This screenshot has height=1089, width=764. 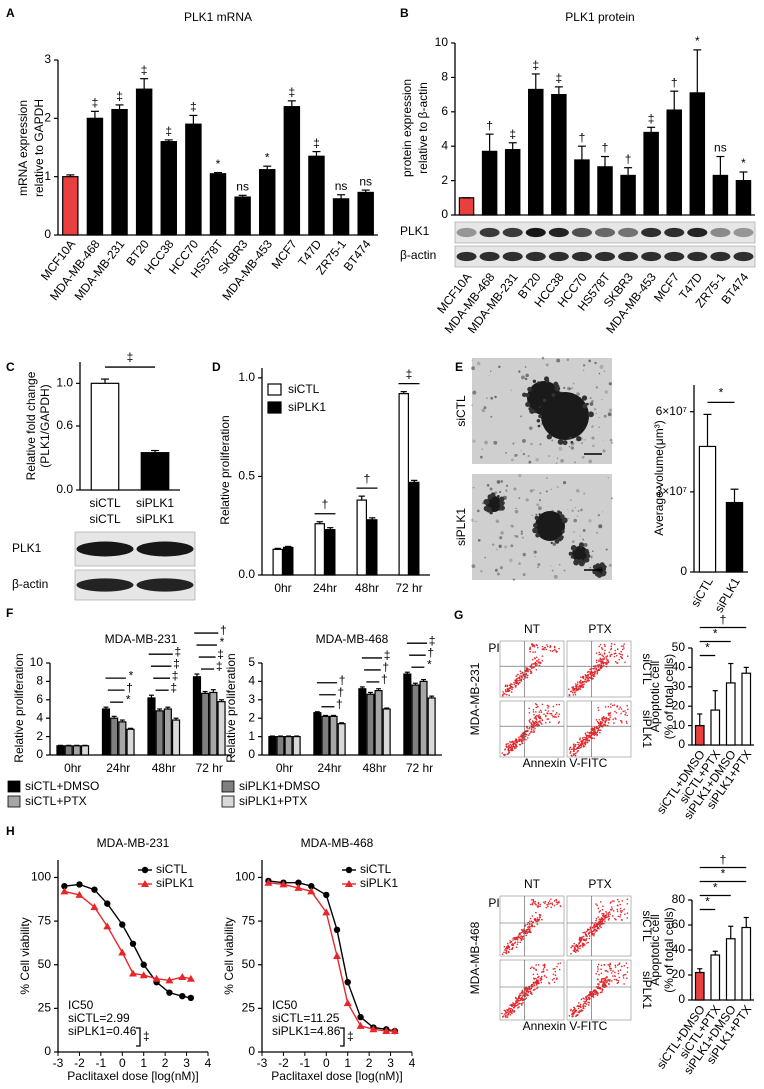 I want to click on spheroid, so click(x=580, y=554).